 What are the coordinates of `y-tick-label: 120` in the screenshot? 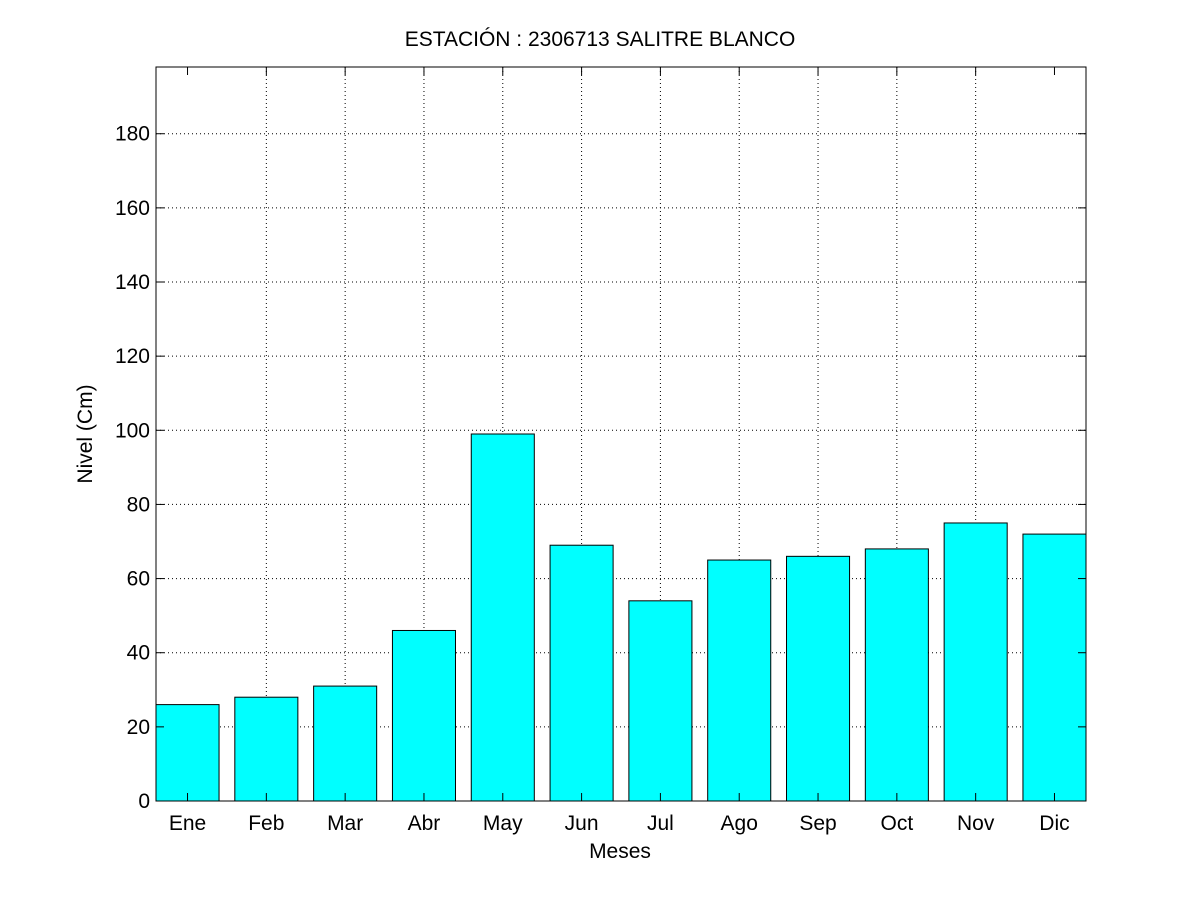 It's located at (132, 356).